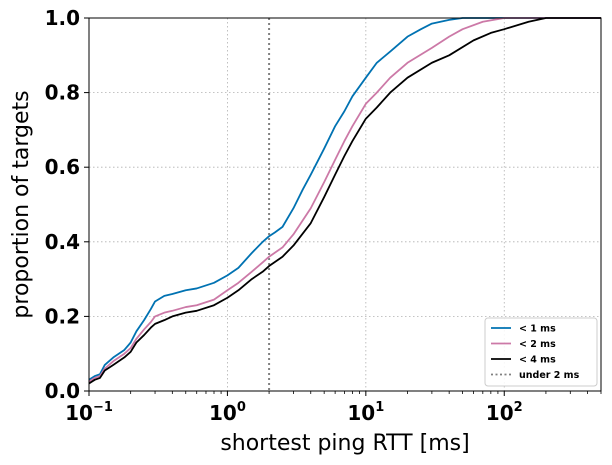 This screenshot has height=465, width=612. What do you see at coordinates (227, 412) in the screenshot?
I see `x-tick-label: 10⁰` at bounding box center [227, 412].